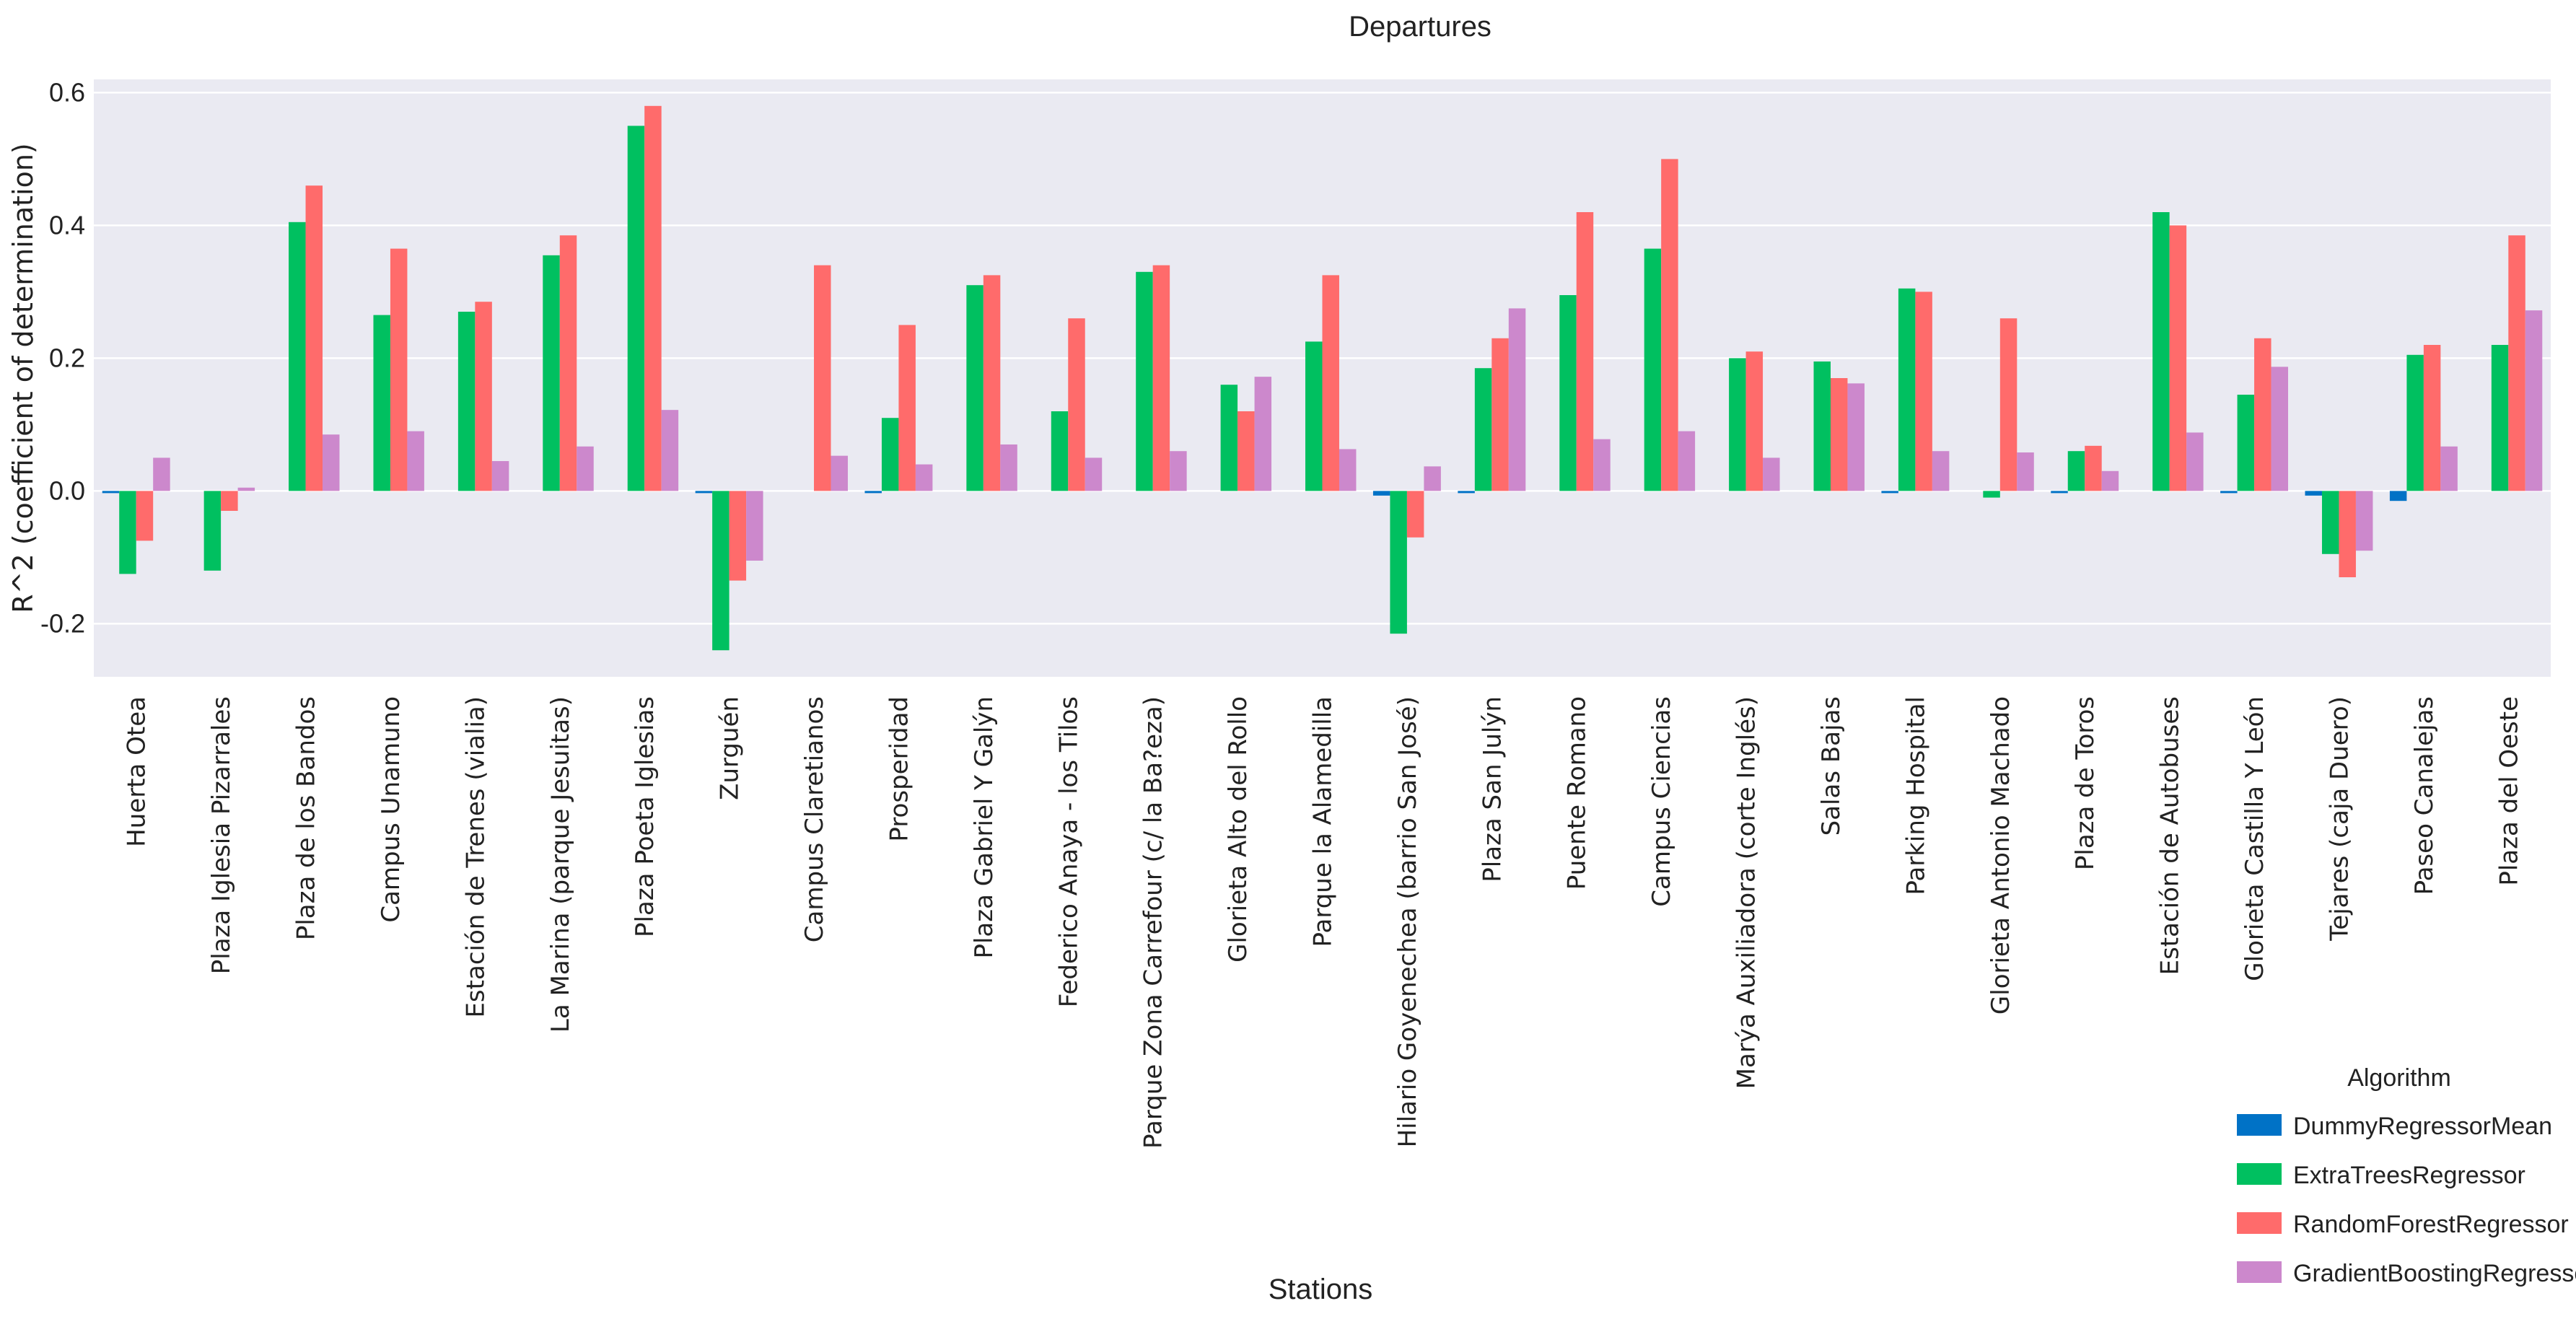  What do you see at coordinates (1661, 801) in the screenshot?
I see `x-tick-label: Campus Ciencias` at bounding box center [1661, 801].